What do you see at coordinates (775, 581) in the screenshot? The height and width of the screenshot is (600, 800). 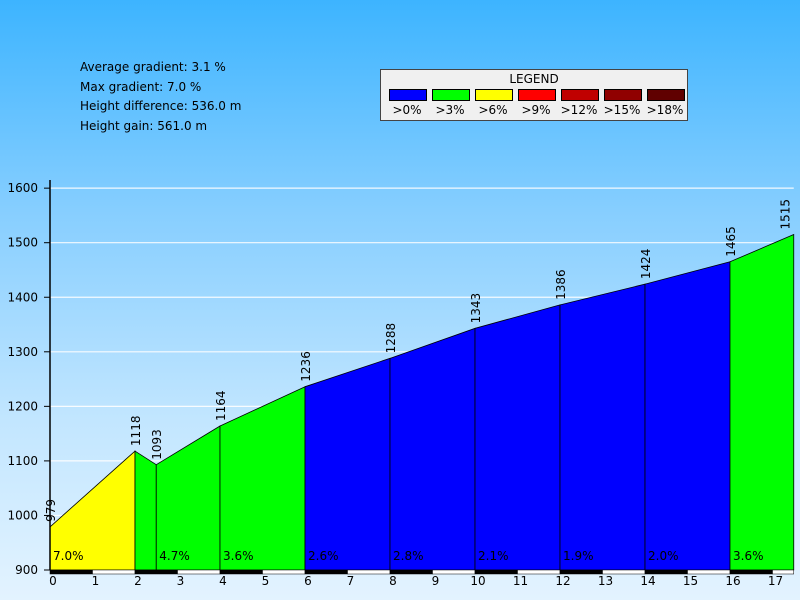 I see `x-tick-label: 17` at bounding box center [775, 581].